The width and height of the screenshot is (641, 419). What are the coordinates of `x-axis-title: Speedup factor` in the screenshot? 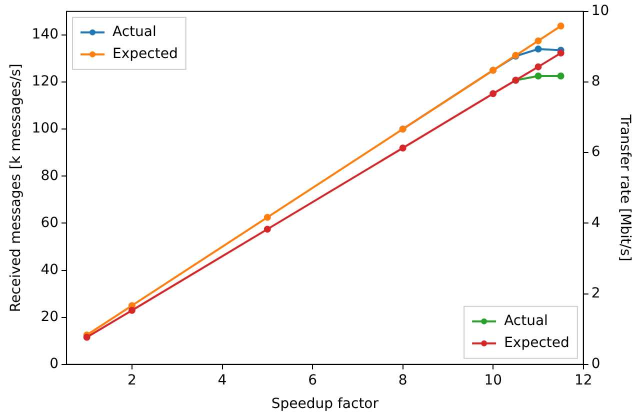 It's located at (325, 404).